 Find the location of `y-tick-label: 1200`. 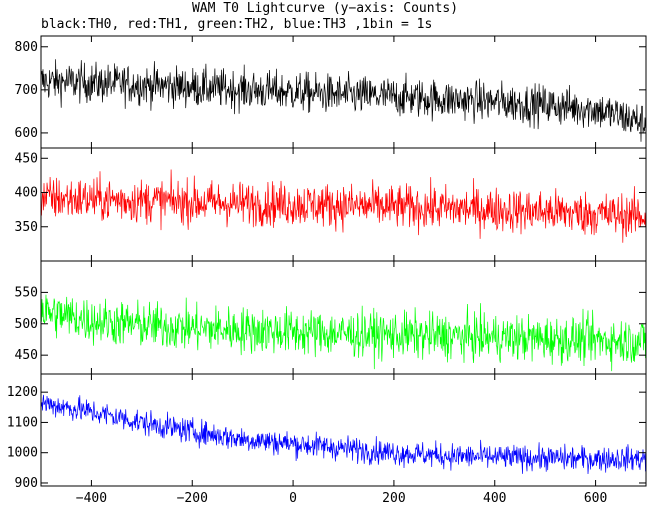

y-tick-label: 1200 is located at coordinates (22, 392).